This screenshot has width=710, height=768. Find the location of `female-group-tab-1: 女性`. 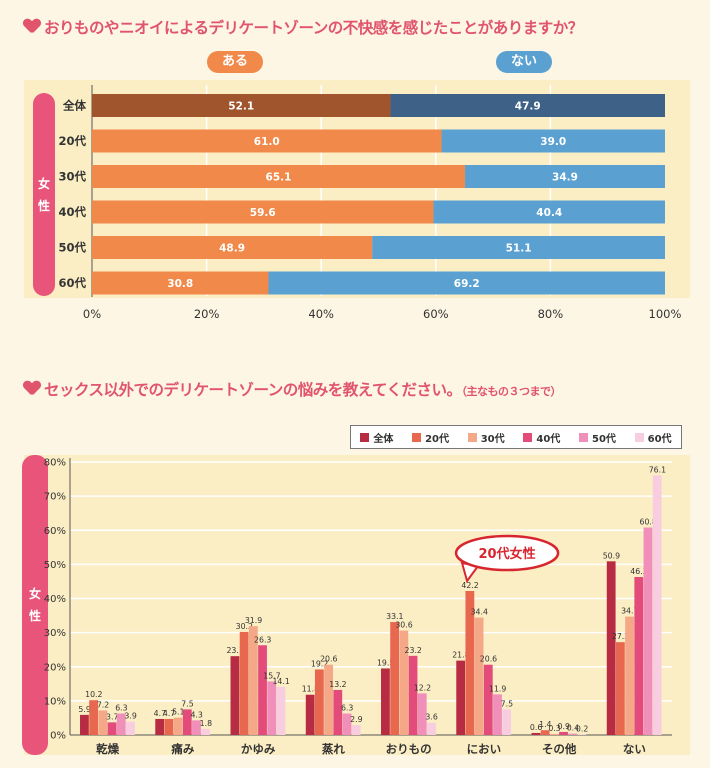

female-group-tab-1: 女性 is located at coordinates (44, 194).